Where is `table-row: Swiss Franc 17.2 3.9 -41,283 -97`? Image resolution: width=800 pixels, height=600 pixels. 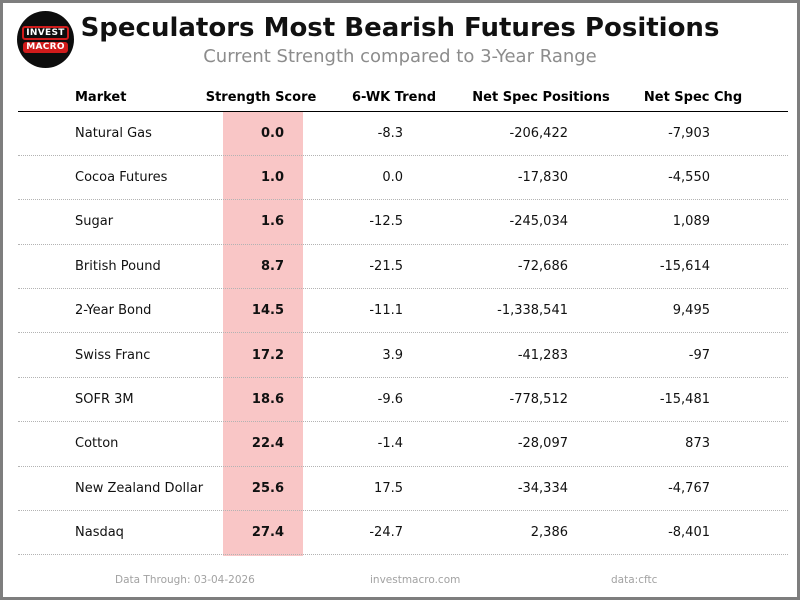 table-row: Swiss Franc 17.2 3.9 -41,283 -97 is located at coordinates (403, 355).